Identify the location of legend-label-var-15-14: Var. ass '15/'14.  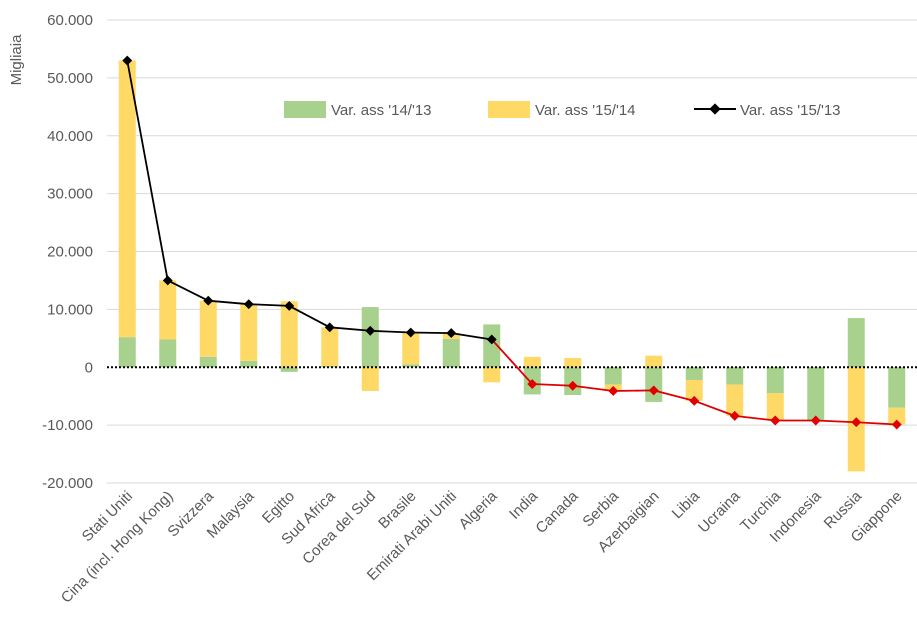
(585, 110).